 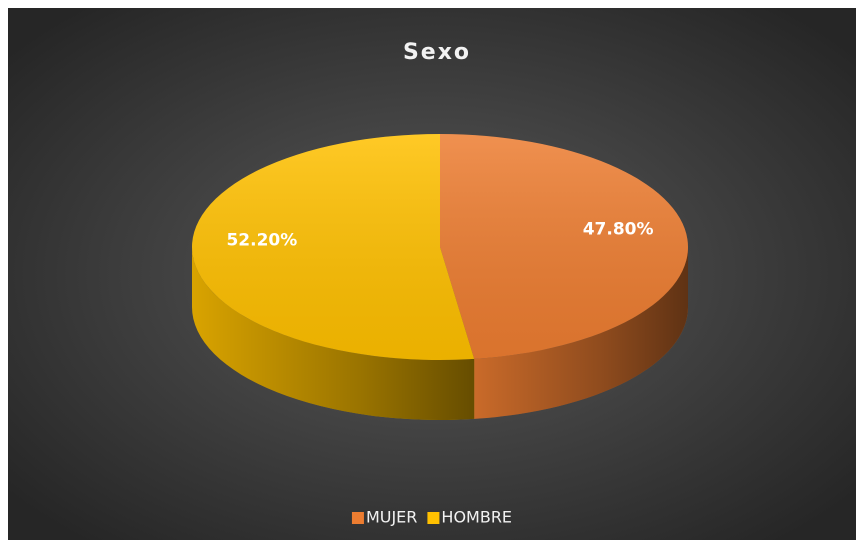 What do you see at coordinates (261, 241) in the screenshot?
I see `data-label: 52.20%` at bounding box center [261, 241].